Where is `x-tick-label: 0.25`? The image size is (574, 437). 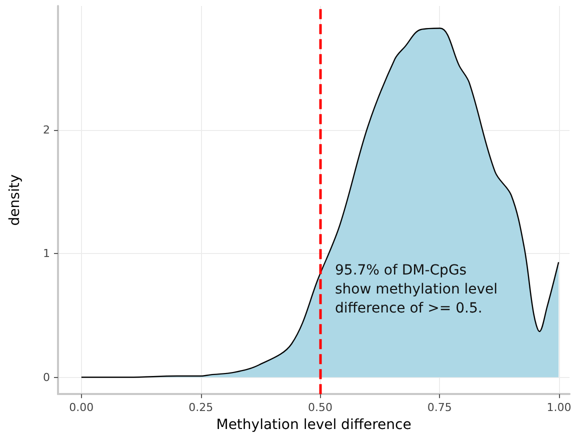 x-tick-label: 0.25 is located at coordinates (201, 407).